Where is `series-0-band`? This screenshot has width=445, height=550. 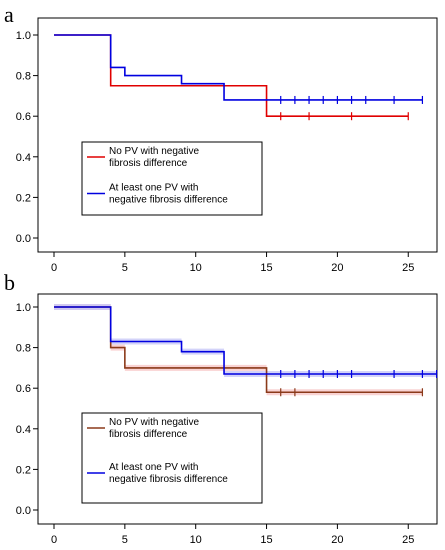 series-0-band is located at coordinates (238, 350).